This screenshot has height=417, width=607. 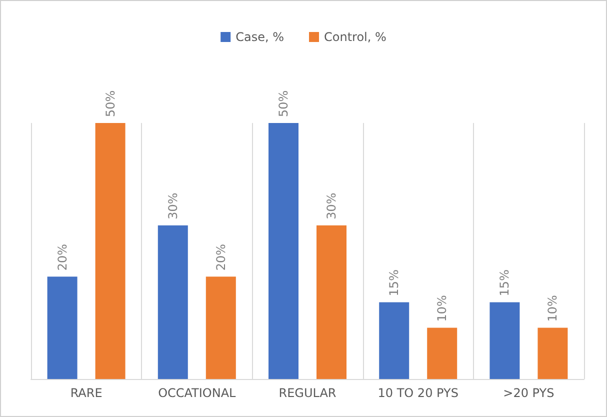 What do you see at coordinates (260, 37) in the screenshot?
I see `legend-label: Case, %` at bounding box center [260, 37].